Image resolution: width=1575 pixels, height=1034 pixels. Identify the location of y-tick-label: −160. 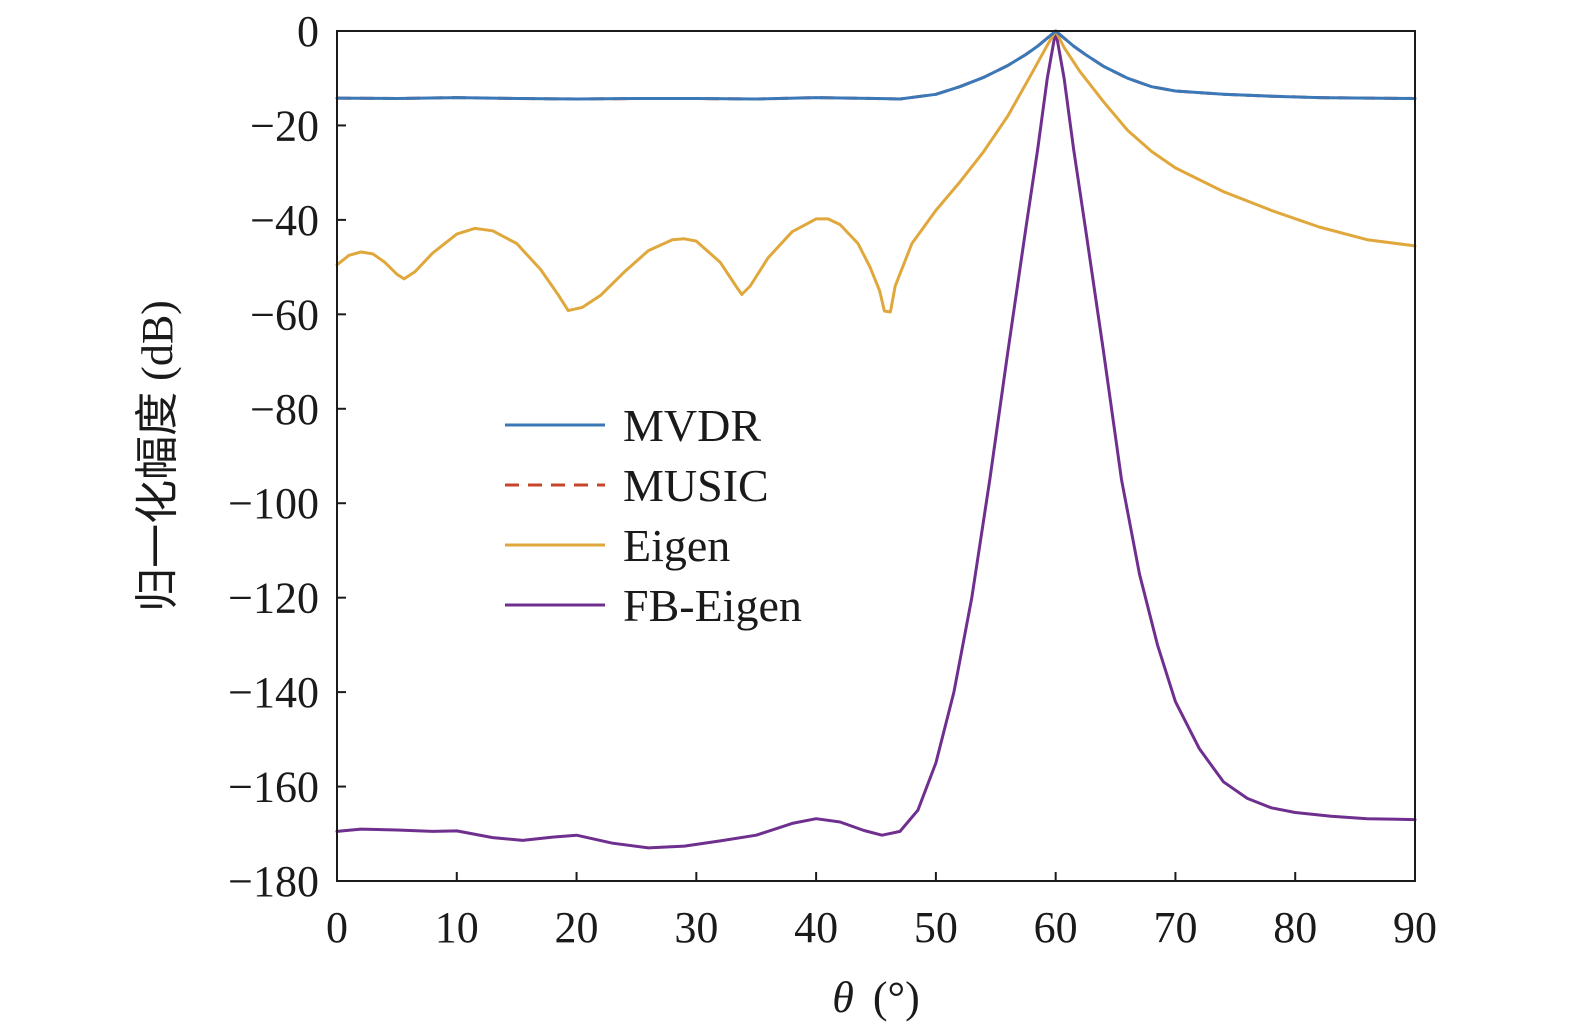
(273, 787).